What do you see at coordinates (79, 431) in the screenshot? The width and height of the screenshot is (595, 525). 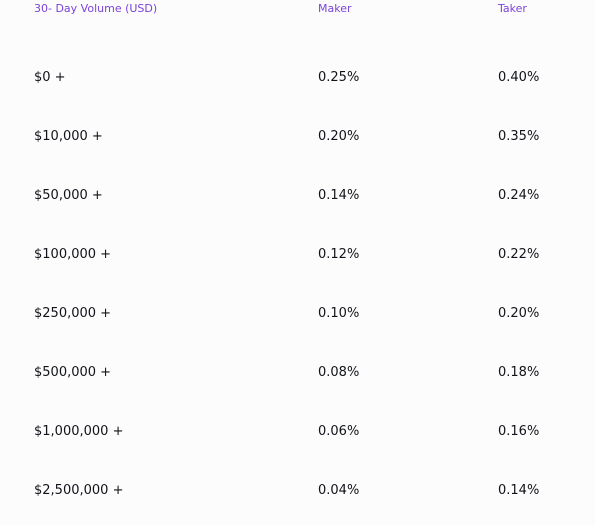 I see `volume-tier-cell: $1,000,000 +` at bounding box center [79, 431].